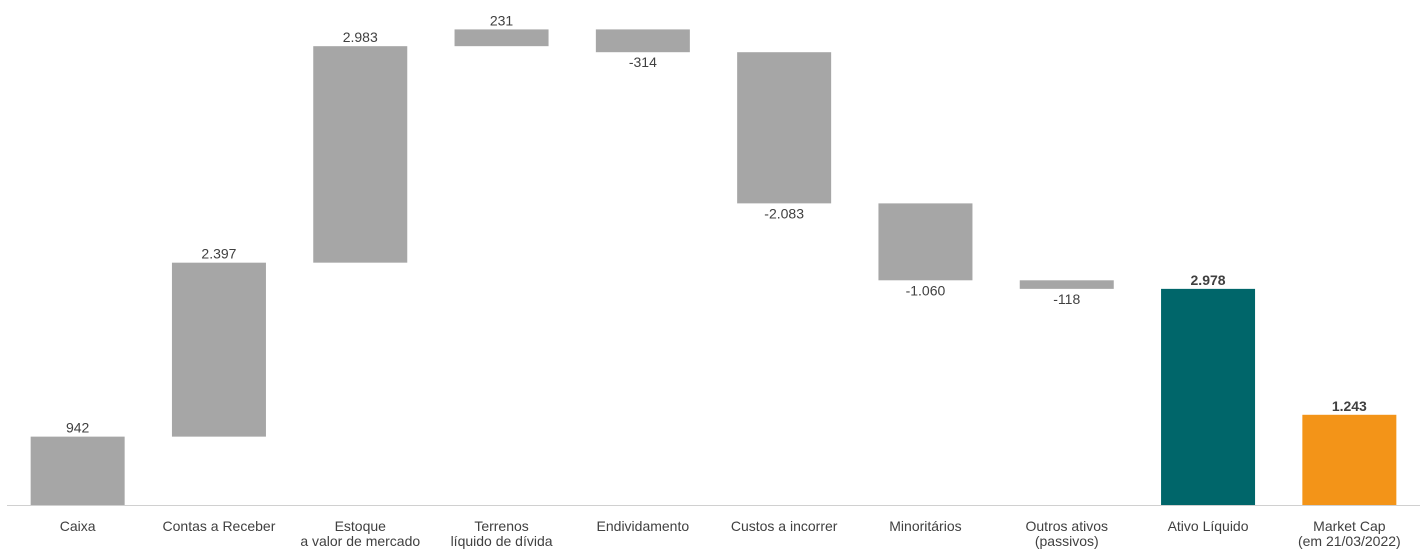  I want to click on category-label-line: Endividamento, so click(643, 526).